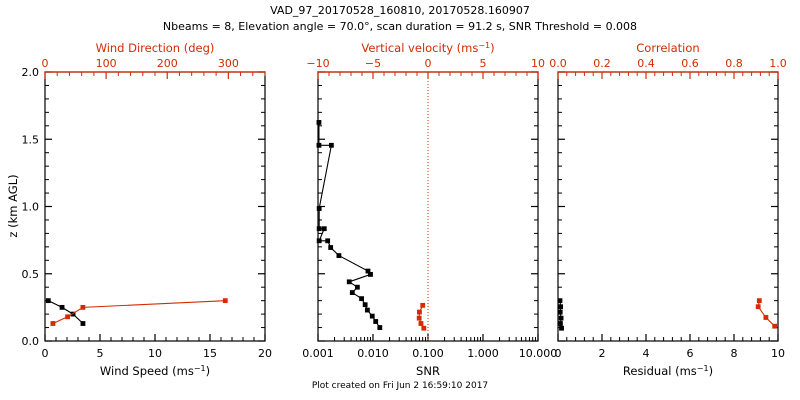 Image resolution: width=800 pixels, height=400 pixels. I want to click on top-x-tick-label: 1.0, so click(778, 63).